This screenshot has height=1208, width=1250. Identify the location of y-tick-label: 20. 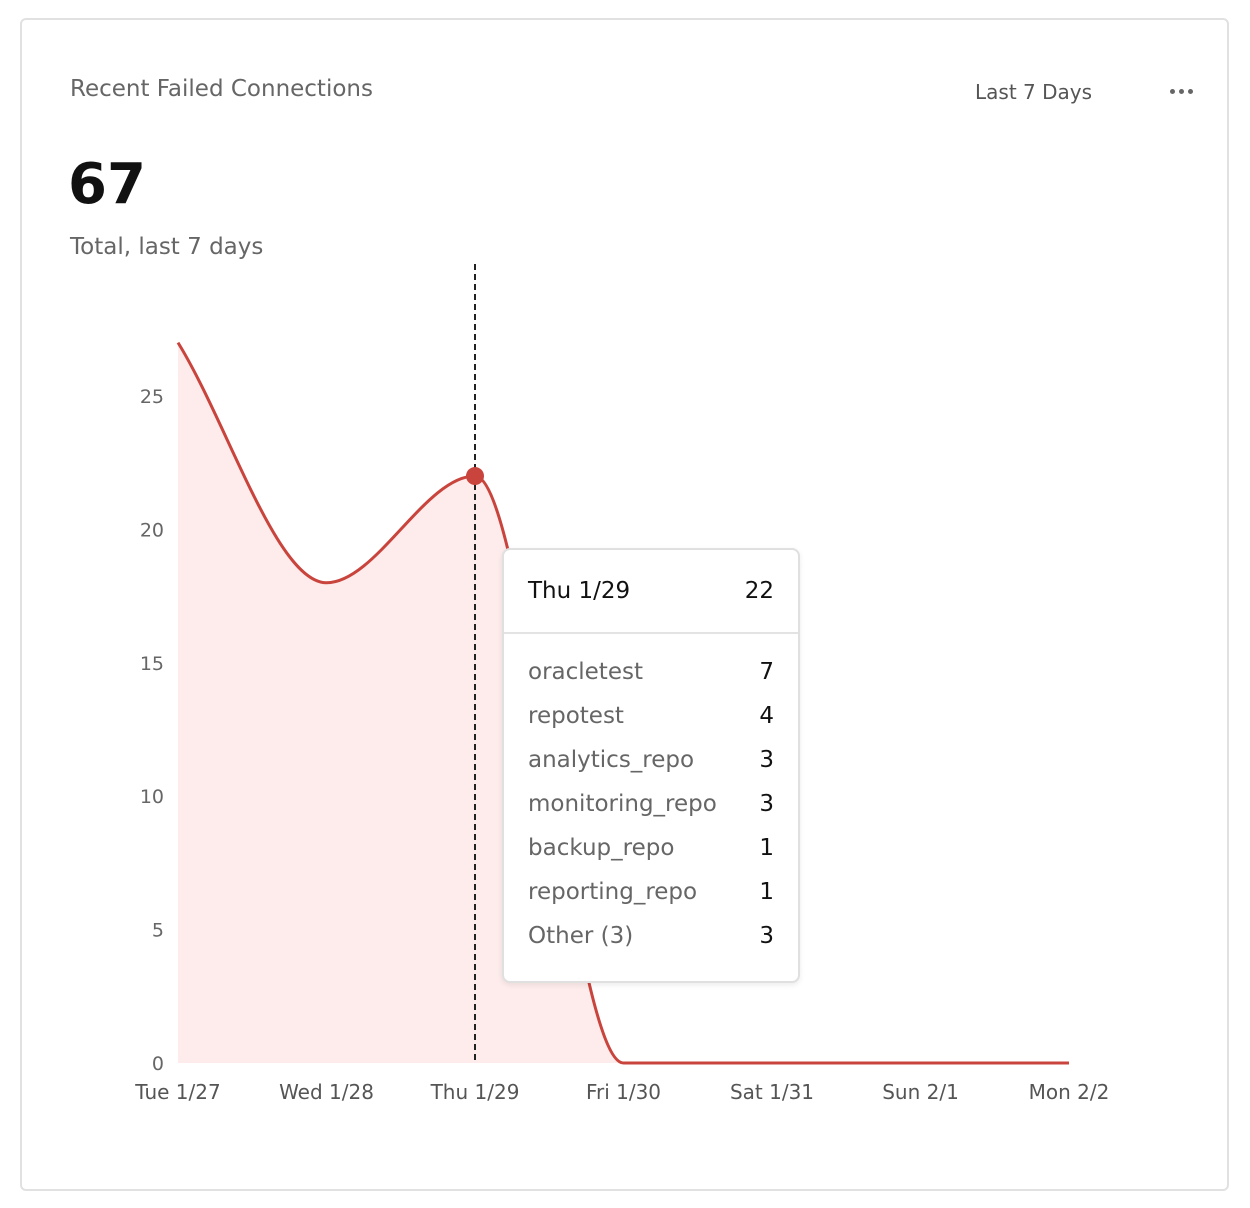
(152, 530).